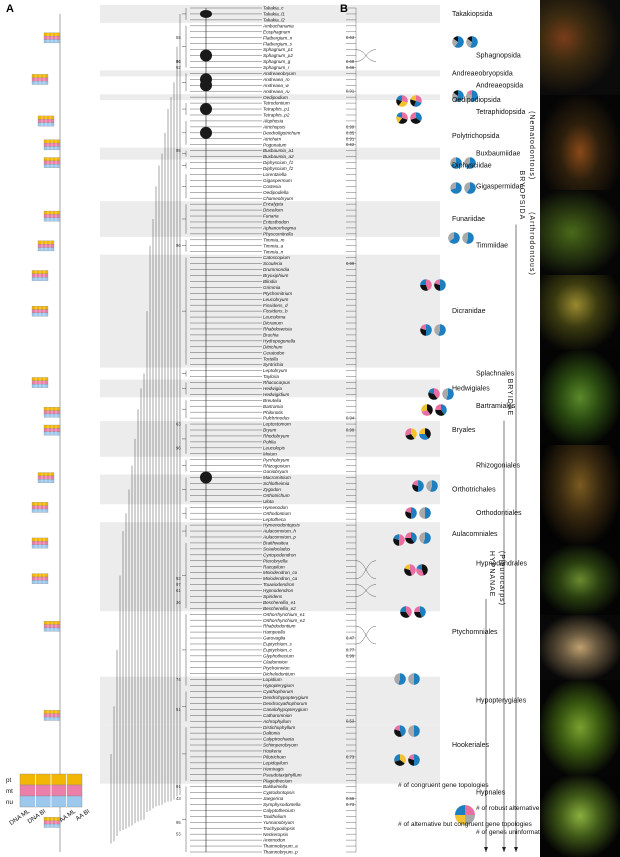  Describe the element at coordinates (178, 822) in the screenshot. I see `support-value: 95` at that location.